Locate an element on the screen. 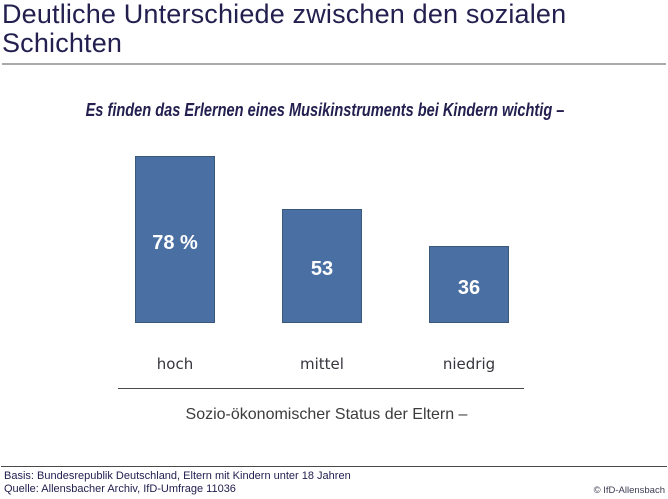 The height and width of the screenshot is (499, 668). category-label-mittel: mittel is located at coordinates (322, 364).